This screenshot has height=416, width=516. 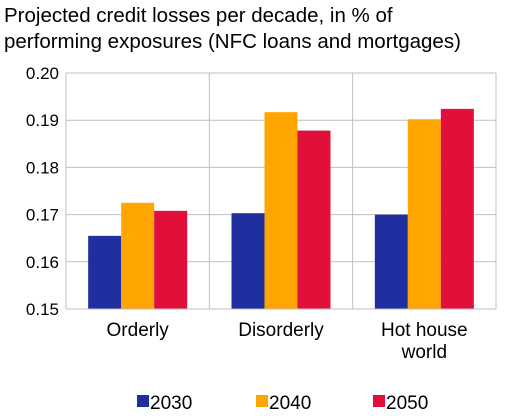 I want to click on y-tick-label: 0.15, so click(x=42, y=309).